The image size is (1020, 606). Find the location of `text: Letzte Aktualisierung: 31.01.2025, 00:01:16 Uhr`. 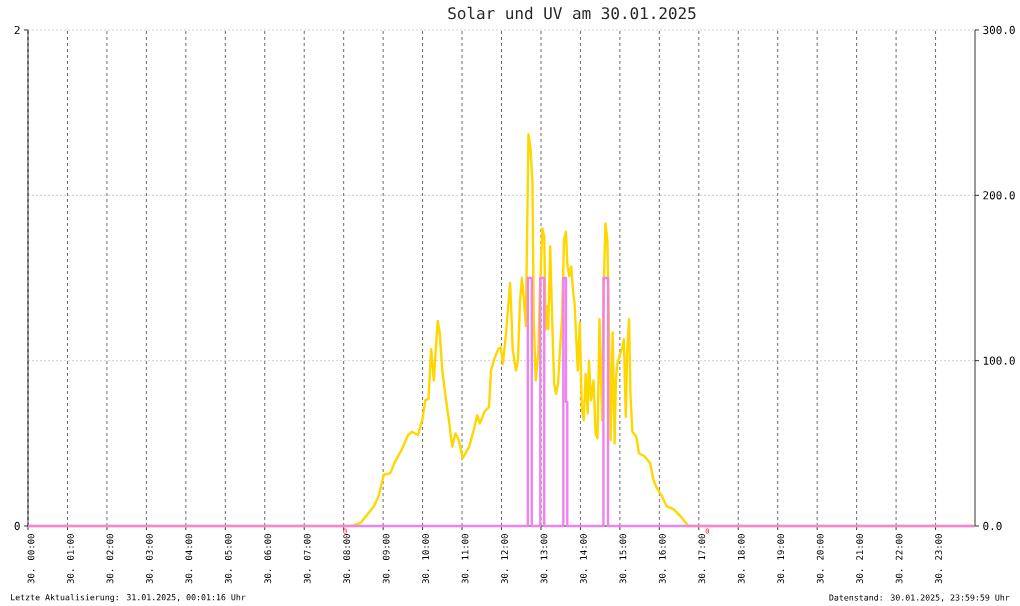

text: Letzte Aktualisierung: 31.01.2025, 00:01:16 Uhr is located at coordinates (128, 598).